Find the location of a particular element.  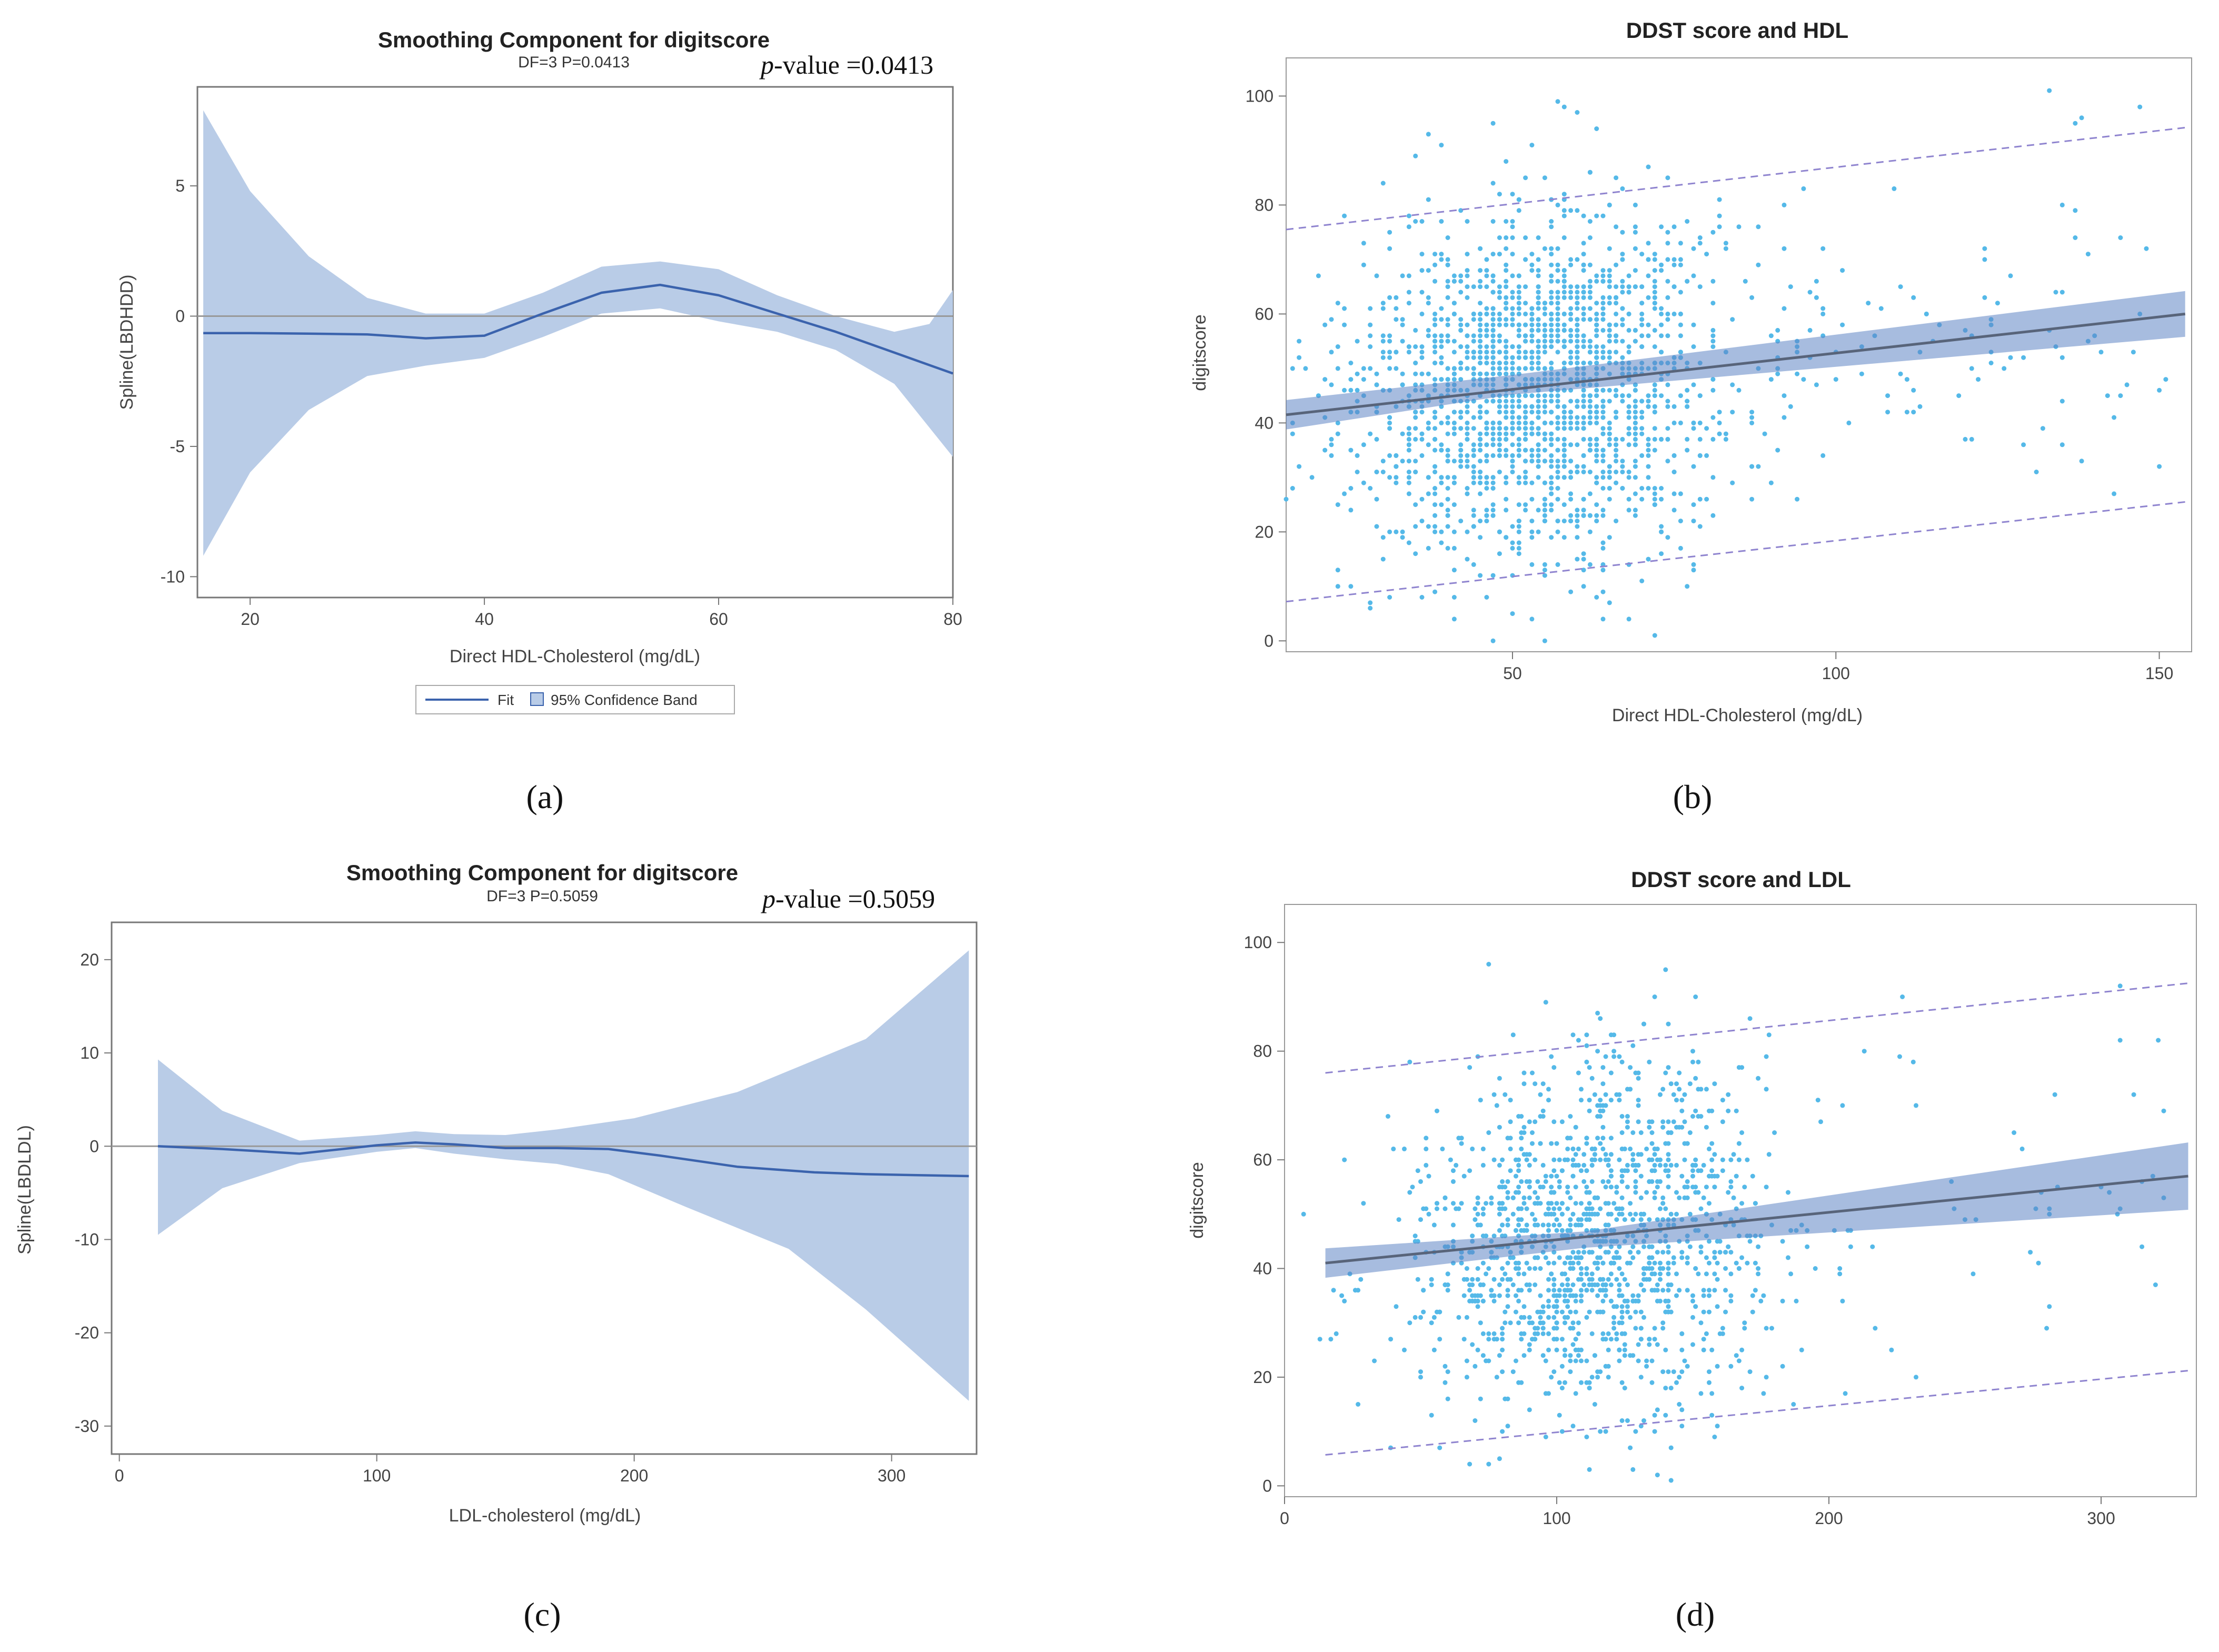

panel-a-title: Smoothing Component for digitscore is located at coordinates (574, 39).